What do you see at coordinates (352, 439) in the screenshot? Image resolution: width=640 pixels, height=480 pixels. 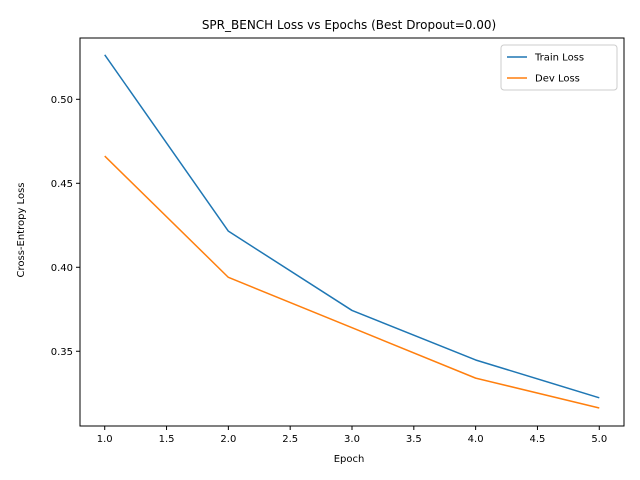 I see `x-tick-label: 3.0` at bounding box center [352, 439].